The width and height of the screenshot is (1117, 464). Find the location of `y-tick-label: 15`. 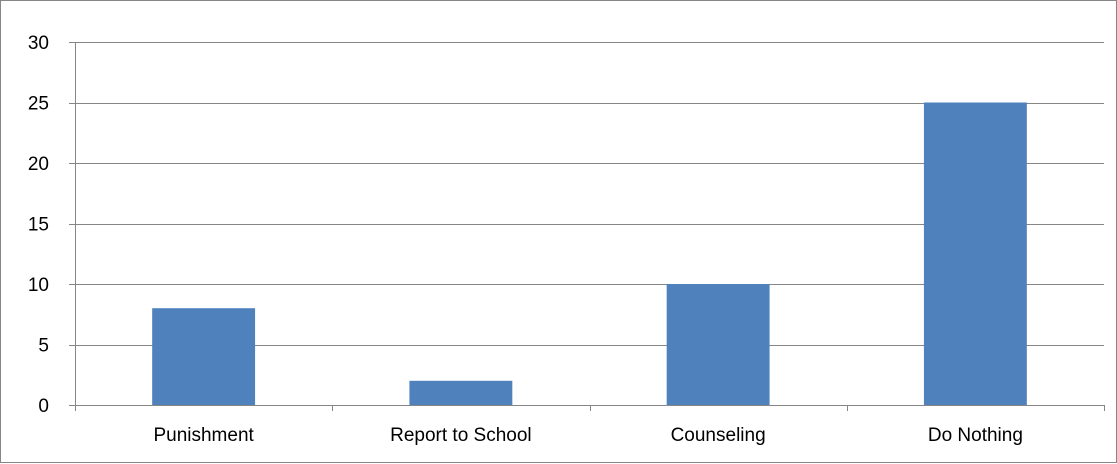

y-tick-label: 15 is located at coordinates (38, 225).